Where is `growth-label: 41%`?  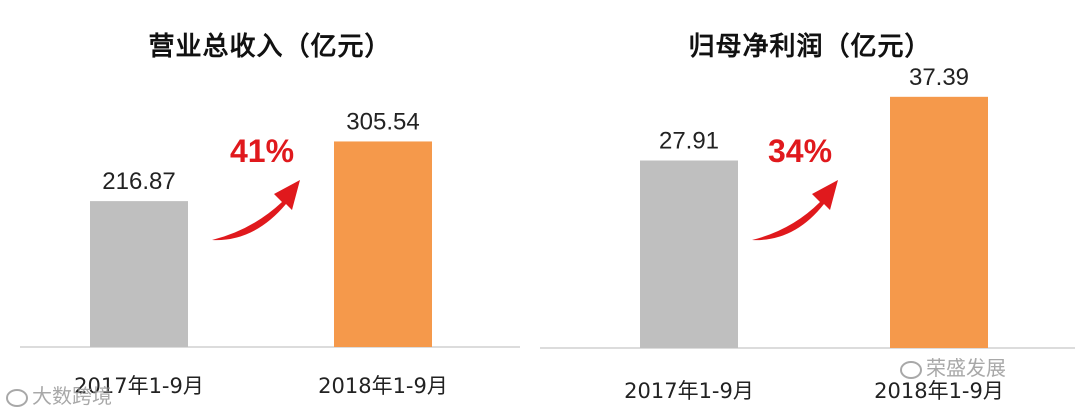
growth-label: 41% is located at coordinates (262, 151).